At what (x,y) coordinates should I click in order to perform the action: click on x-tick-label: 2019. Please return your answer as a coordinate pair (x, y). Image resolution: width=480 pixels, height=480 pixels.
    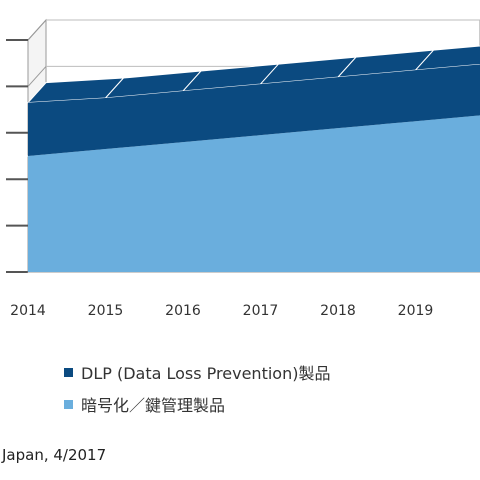
    Looking at the image, I should click on (416, 311).